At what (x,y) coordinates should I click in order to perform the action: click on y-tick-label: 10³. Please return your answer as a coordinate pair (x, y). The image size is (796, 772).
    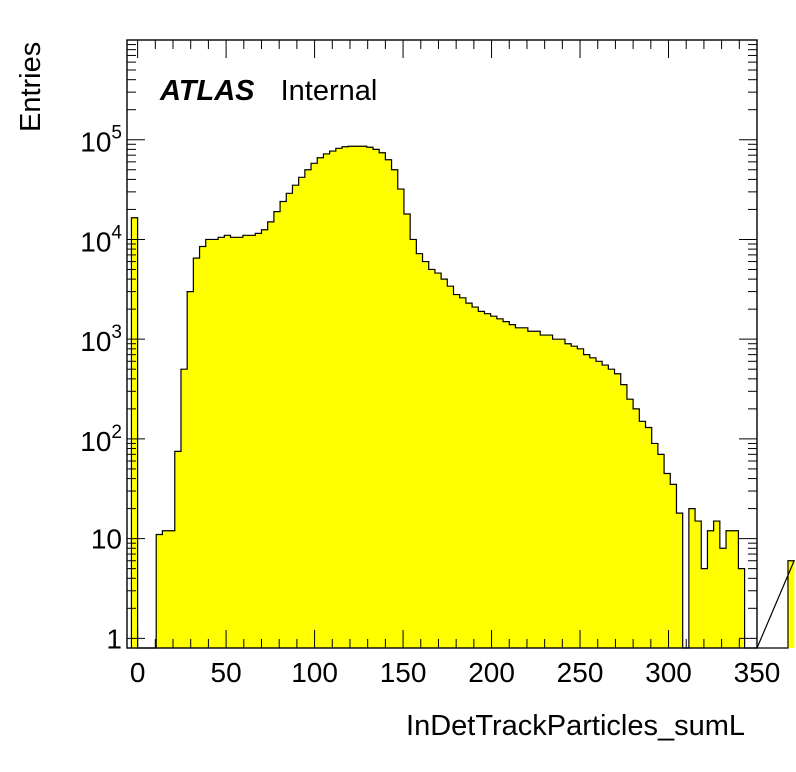
    Looking at the image, I should click on (101, 339).